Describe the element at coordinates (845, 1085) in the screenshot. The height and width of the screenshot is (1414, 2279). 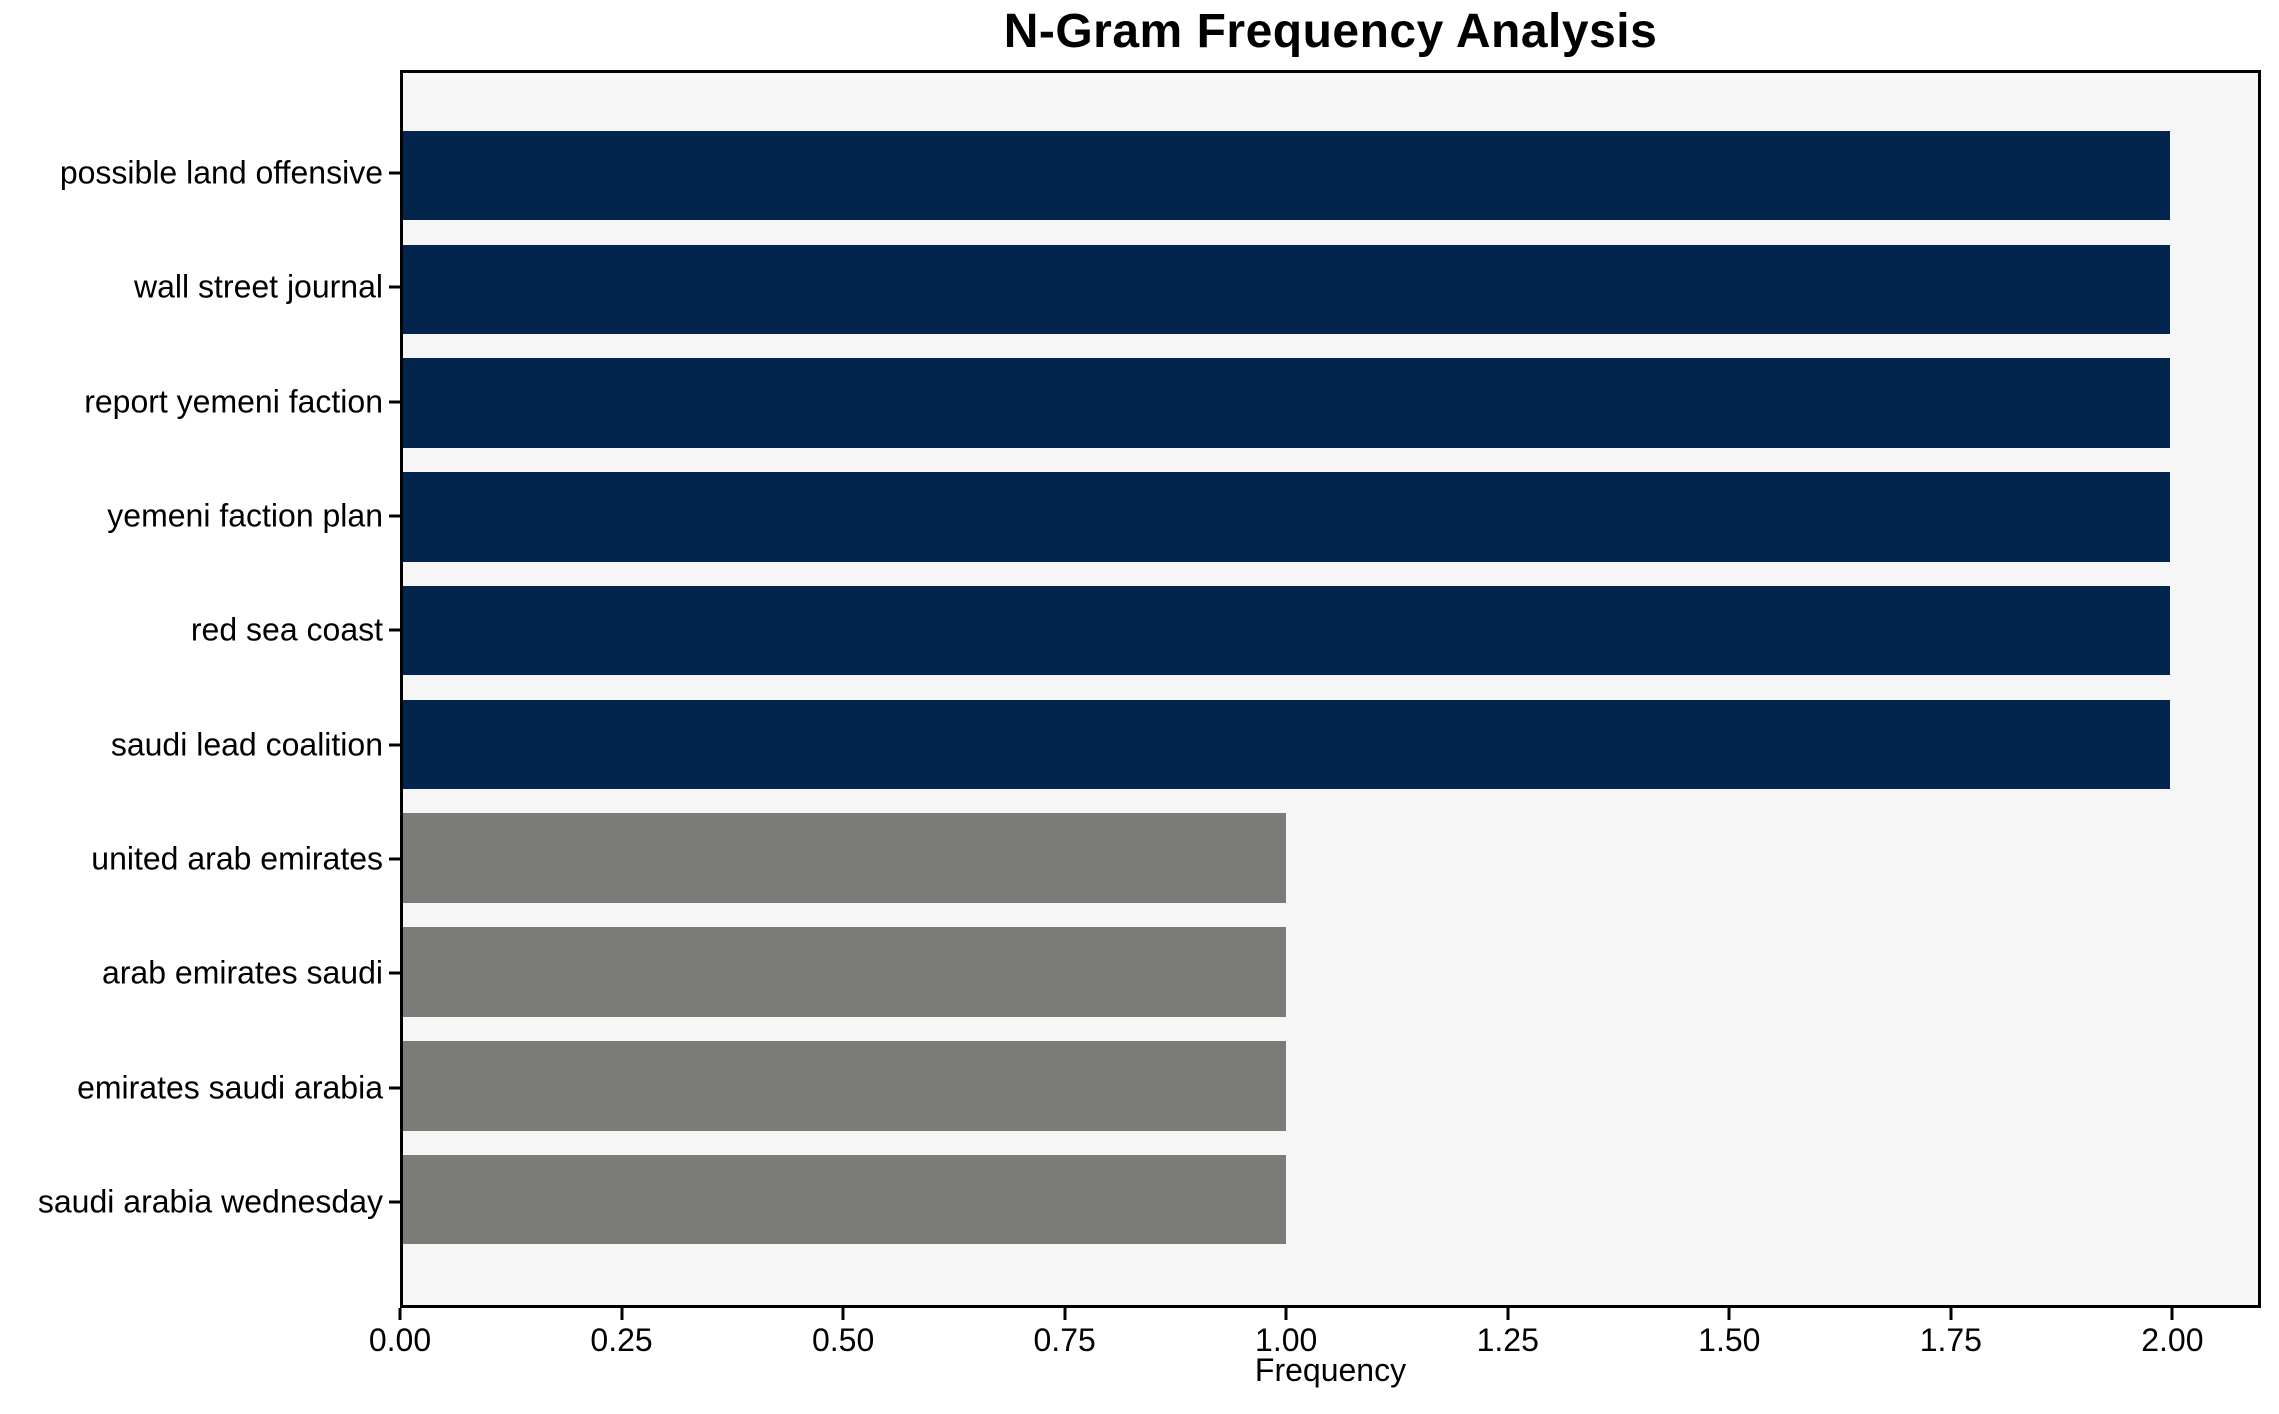
I see `bar-emirates-saudi-arabia` at that location.